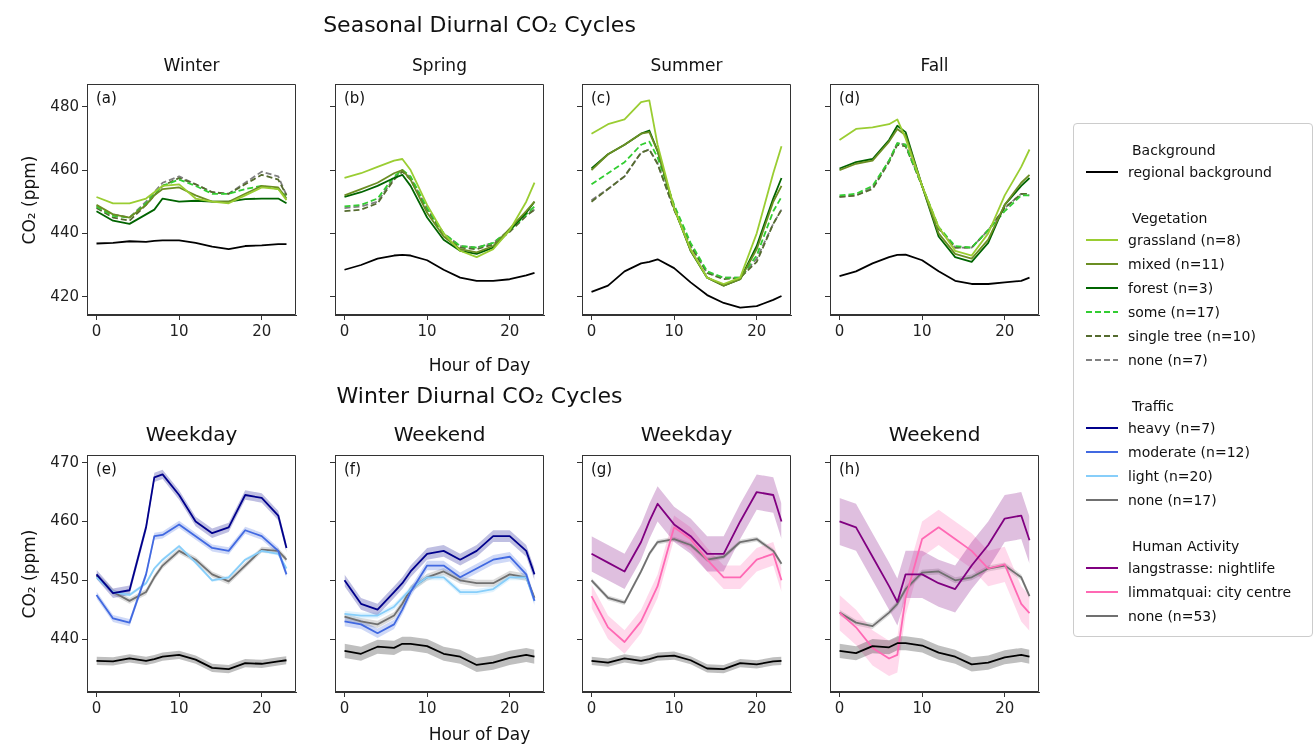 This screenshot has height=747, width=1315. What do you see at coordinates (1184, 240) in the screenshot?
I see `text: grassland (n=8)` at bounding box center [1184, 240].